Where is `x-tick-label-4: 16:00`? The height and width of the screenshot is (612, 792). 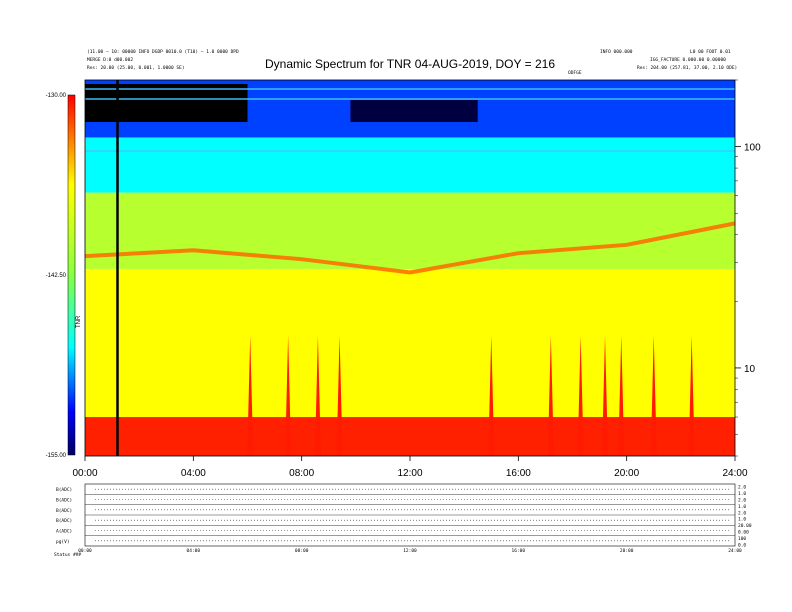 x-tick-label-4: 16:00 is located at coordinates (518, 473).